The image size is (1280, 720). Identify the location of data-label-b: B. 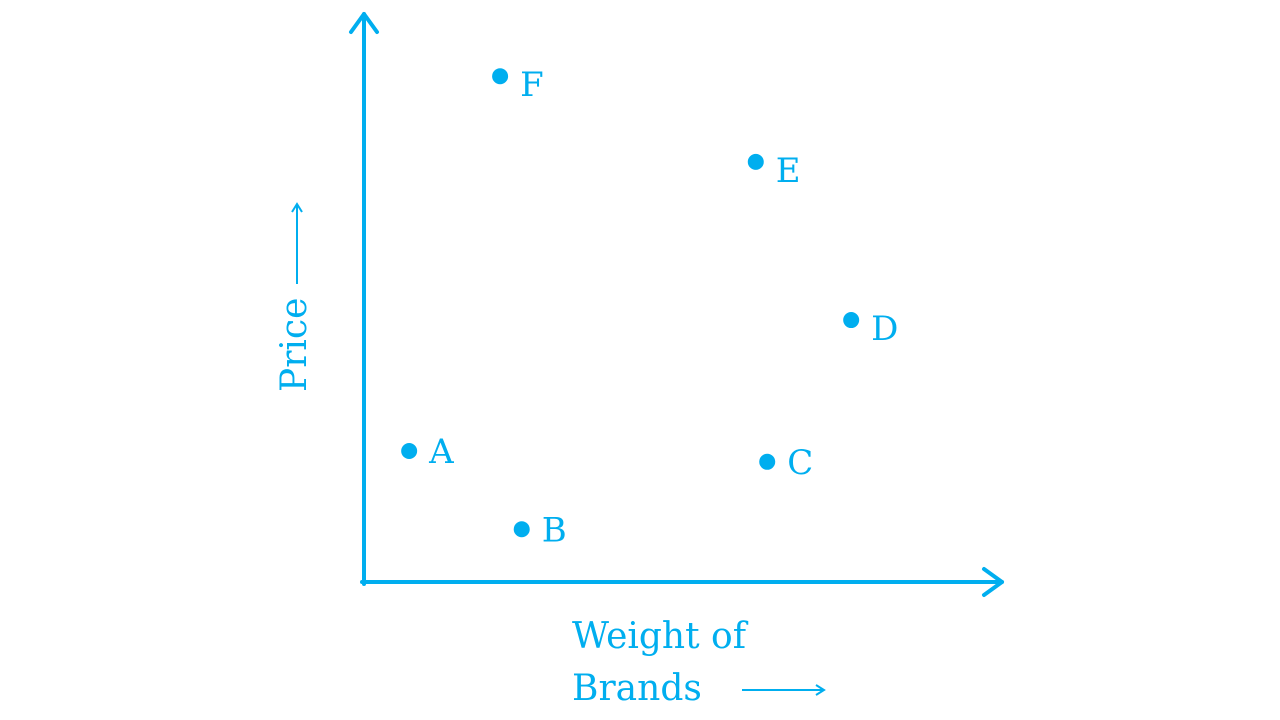
(554, 530).